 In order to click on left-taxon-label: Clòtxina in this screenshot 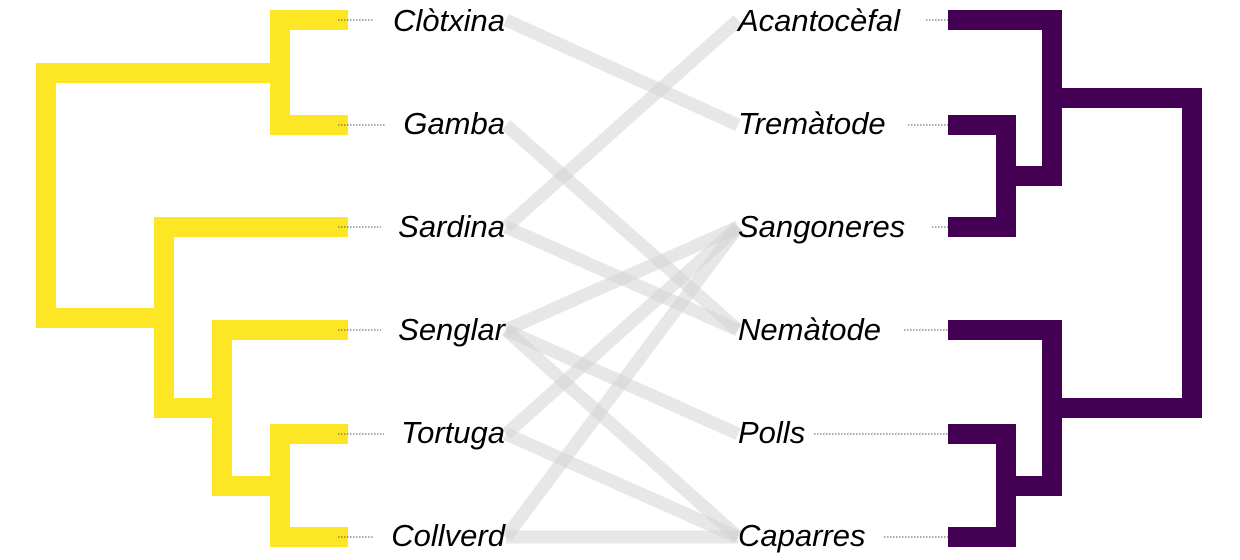, I will do `click(449, 20)`.